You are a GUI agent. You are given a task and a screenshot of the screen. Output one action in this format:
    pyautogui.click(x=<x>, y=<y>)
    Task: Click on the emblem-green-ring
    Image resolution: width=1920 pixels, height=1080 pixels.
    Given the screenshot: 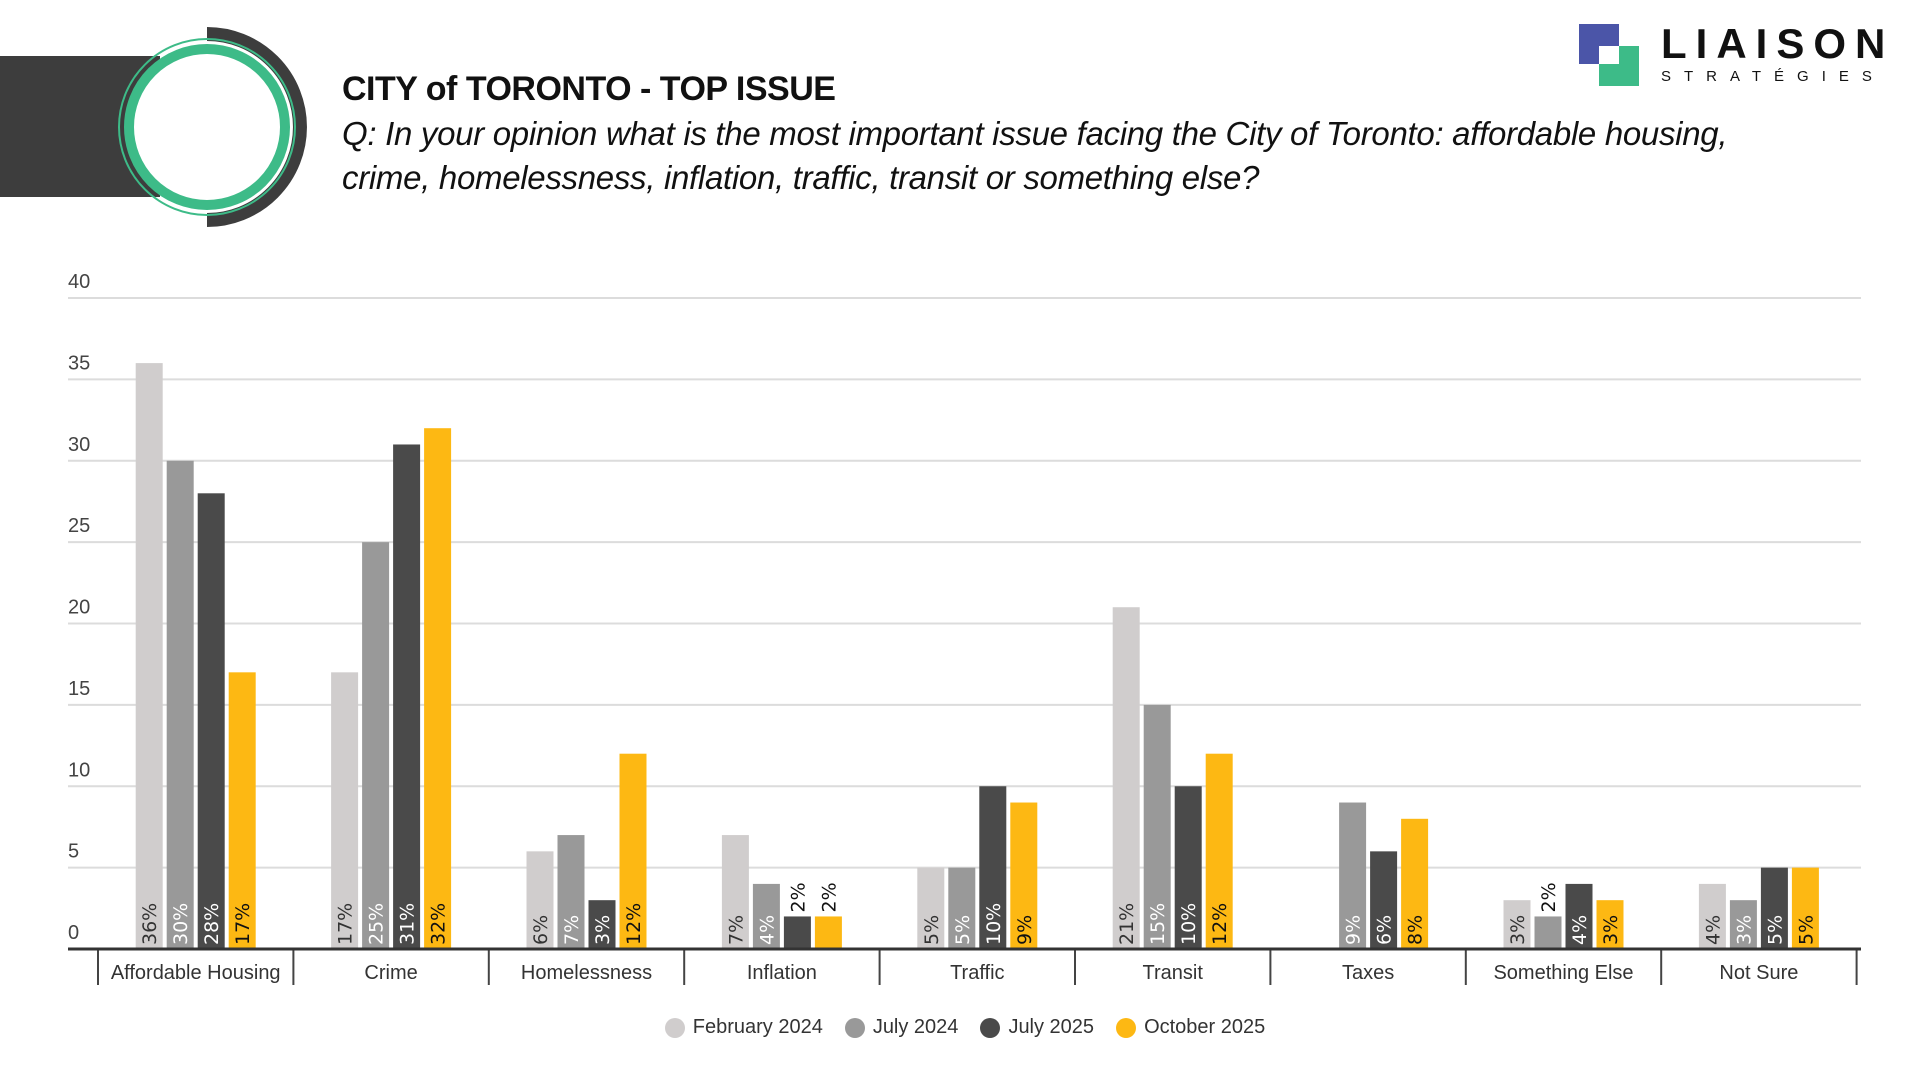 What is the action you would take?
    pyautogui.click(x=207, y=127)
    